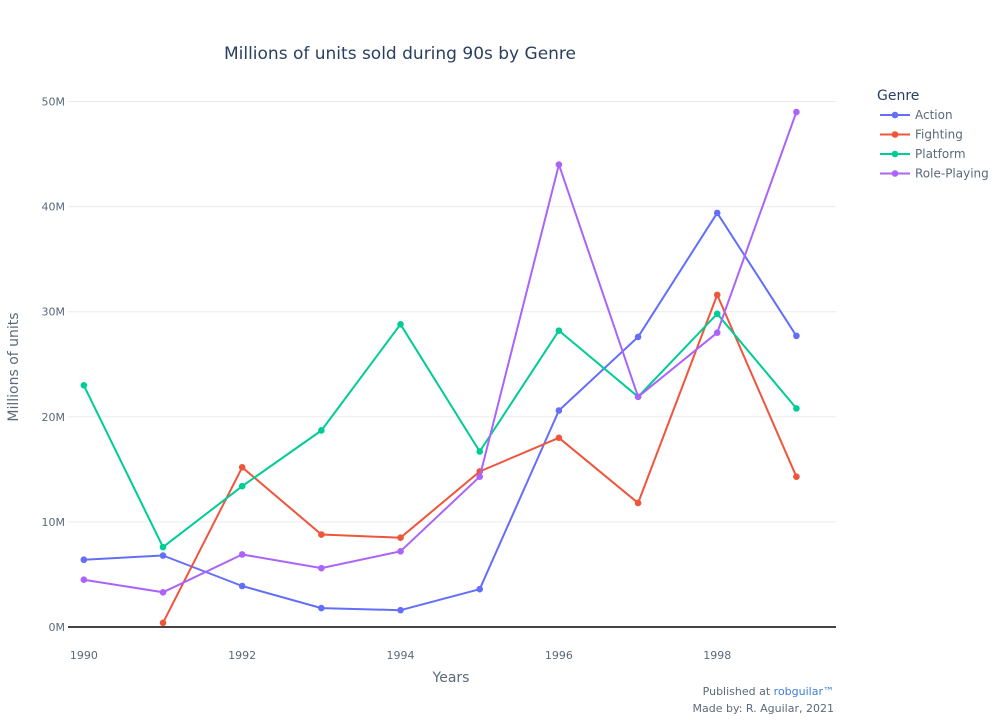 The image size is (1001, 720). I want to click on published-prefix: Published at, so click(738, 691).